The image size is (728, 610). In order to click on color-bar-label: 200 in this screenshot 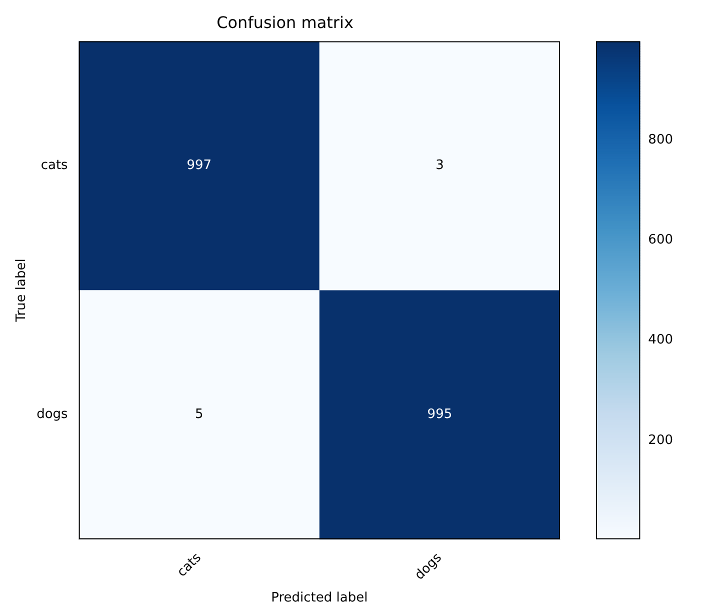, I will do `click(661, 440)`.